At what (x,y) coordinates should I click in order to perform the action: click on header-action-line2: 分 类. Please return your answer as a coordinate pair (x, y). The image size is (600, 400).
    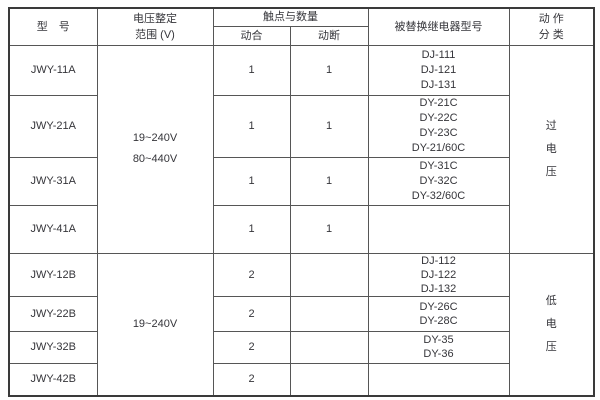
    Looking at the image, I should click on (551, 34).